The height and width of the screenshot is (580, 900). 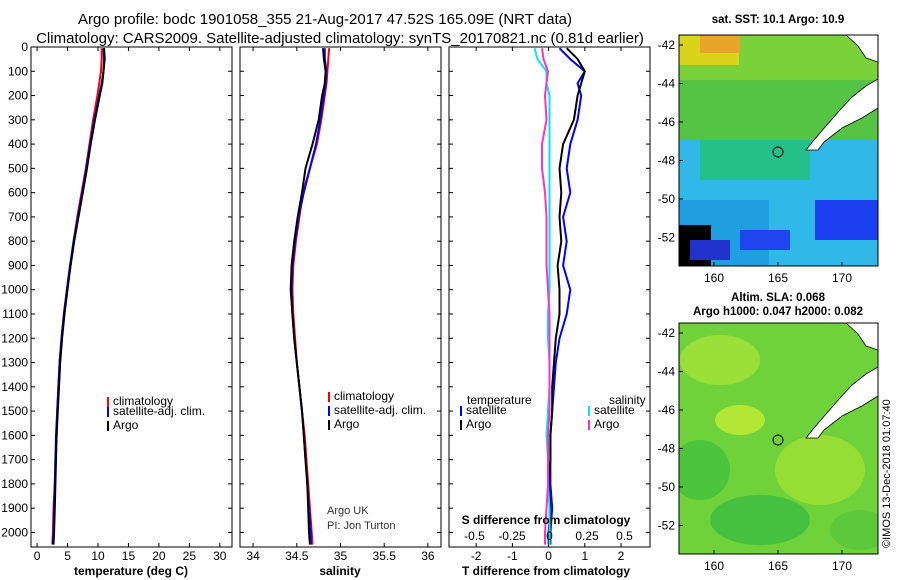 I want to click on depth-tick-label: 1000, so click(x=14, y=290).